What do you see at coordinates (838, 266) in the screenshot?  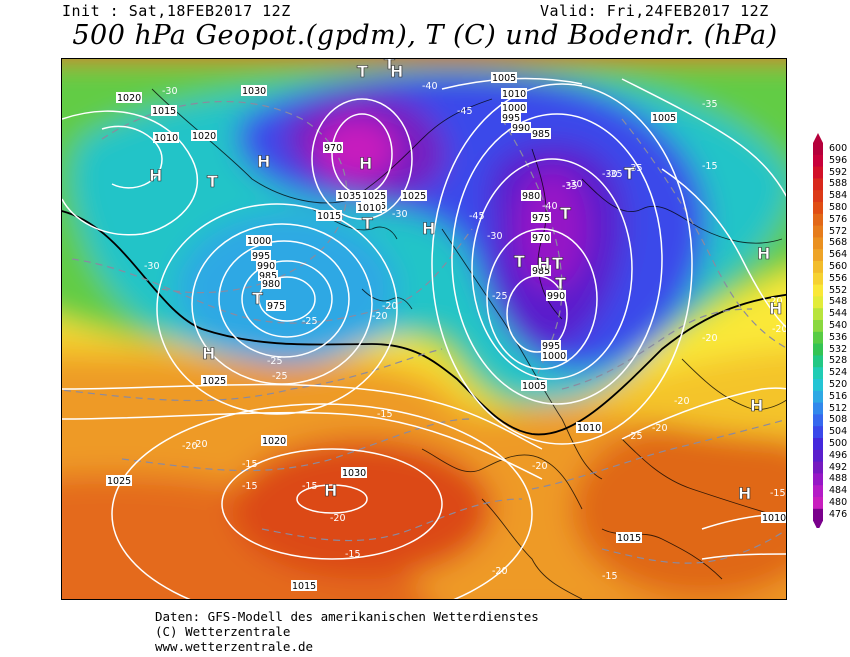 I see `color-scale-tick-label: 560` at bounding box center [838, 266].